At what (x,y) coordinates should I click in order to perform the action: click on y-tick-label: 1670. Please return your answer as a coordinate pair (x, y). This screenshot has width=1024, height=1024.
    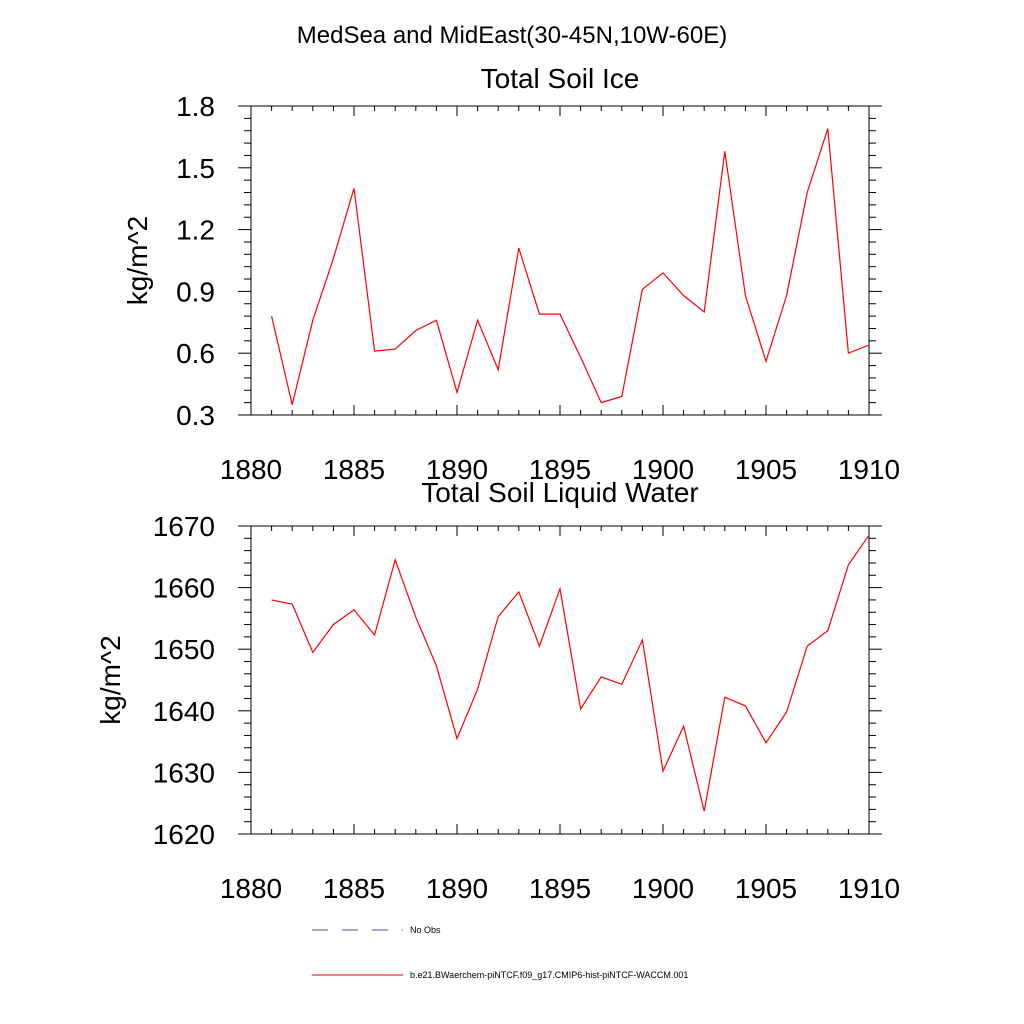
    Looking at the image, I should click on (184, 526).